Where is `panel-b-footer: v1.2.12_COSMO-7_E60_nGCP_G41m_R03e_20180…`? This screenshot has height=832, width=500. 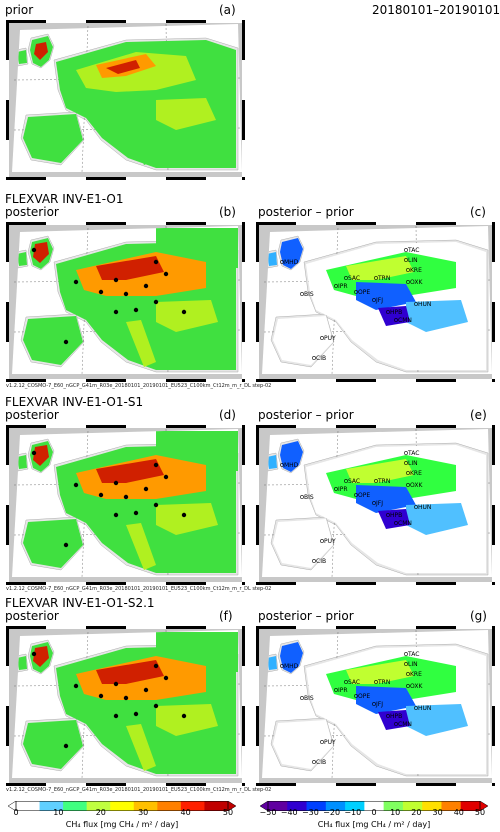
panel-b-footer: v1.2.12_COSMO-7_E60_nGCP_G41m_R03e_20180… is located at coordinates (139, 386).